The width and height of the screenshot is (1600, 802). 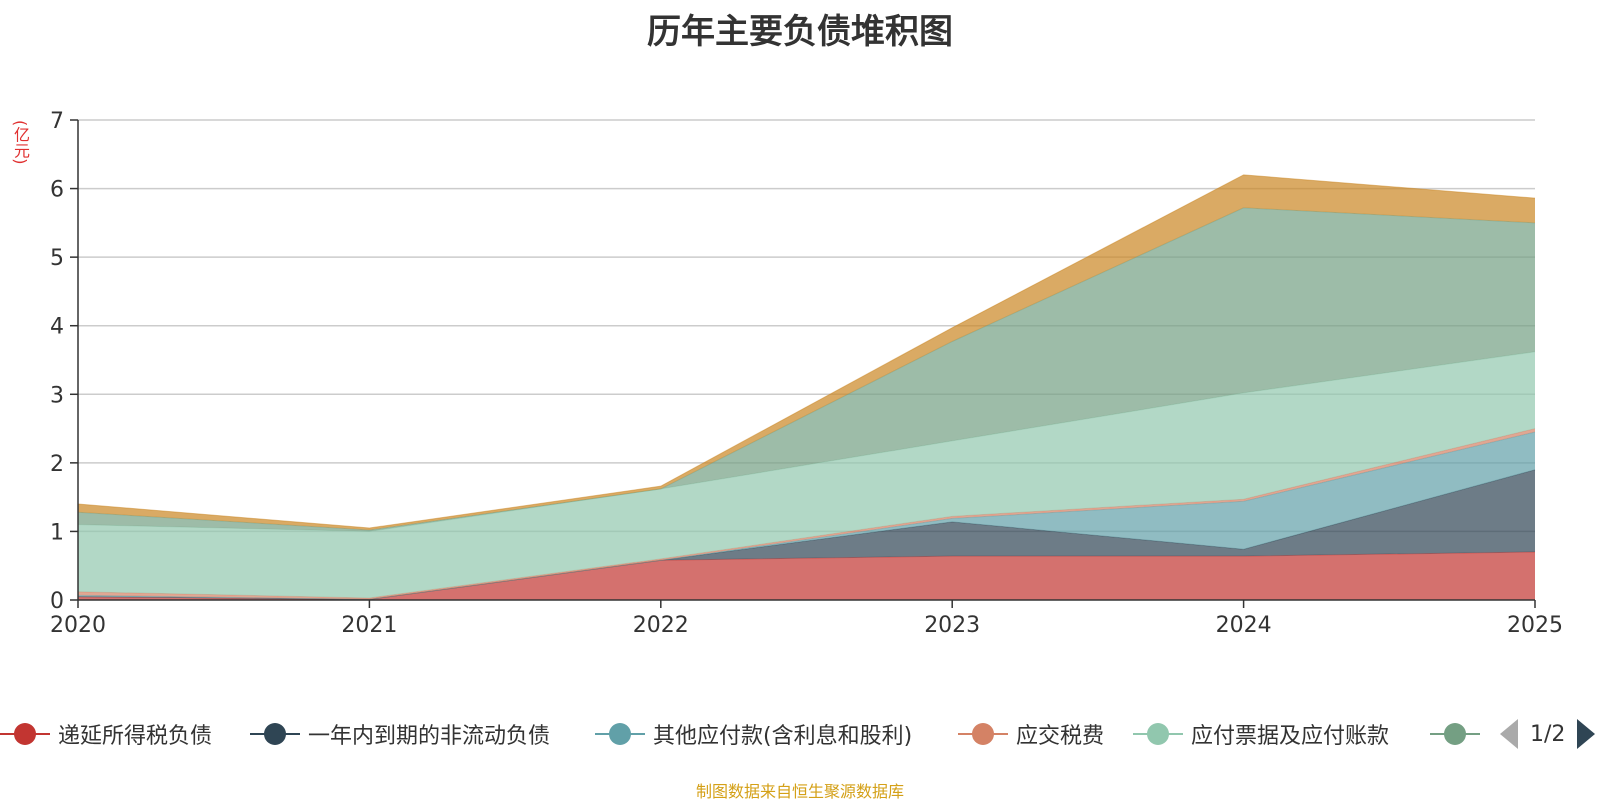 What do you see at coordinates (57, 532) in the screenshot?
I see `y-tick-label: 1` at bounding box center [57, 532].